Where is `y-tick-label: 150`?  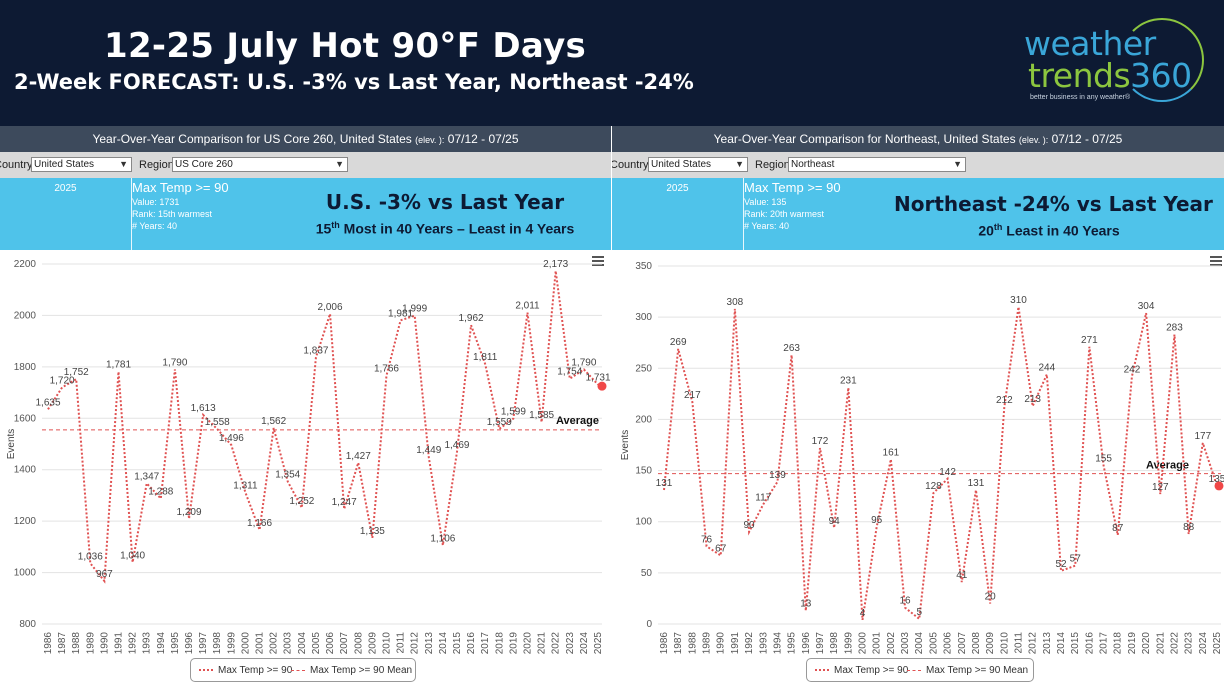
y-tick-label: 150 is located at coordinates (643, 471).